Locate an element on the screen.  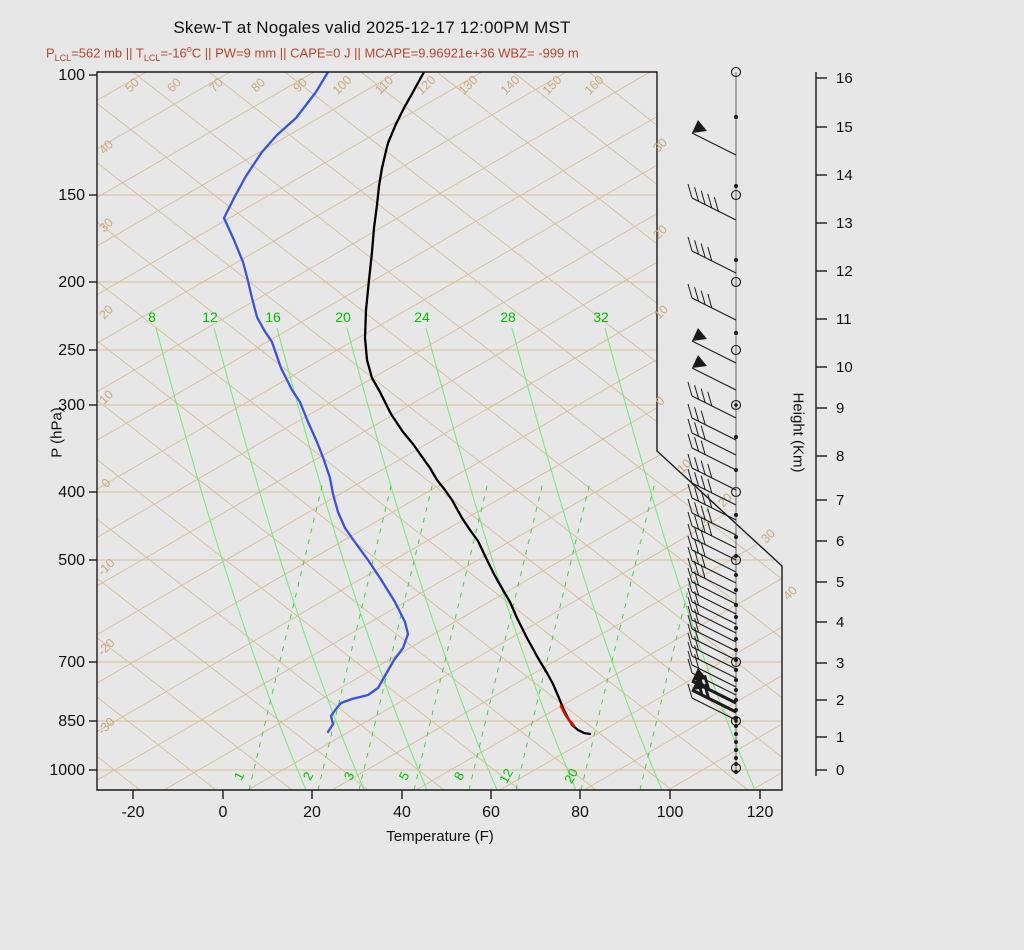
svg-text: -10 is located at coordinates (106, 567).